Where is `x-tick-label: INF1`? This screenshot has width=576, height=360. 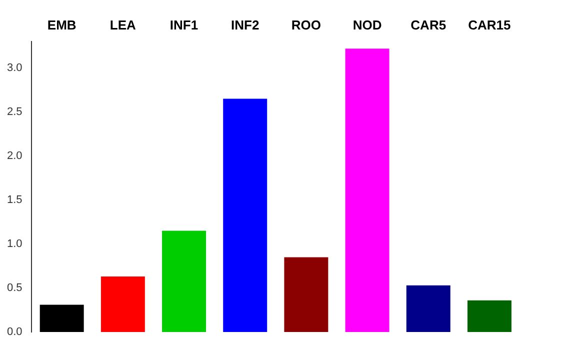 x-tick-label: INF1 is located at coordinates (184, 24).